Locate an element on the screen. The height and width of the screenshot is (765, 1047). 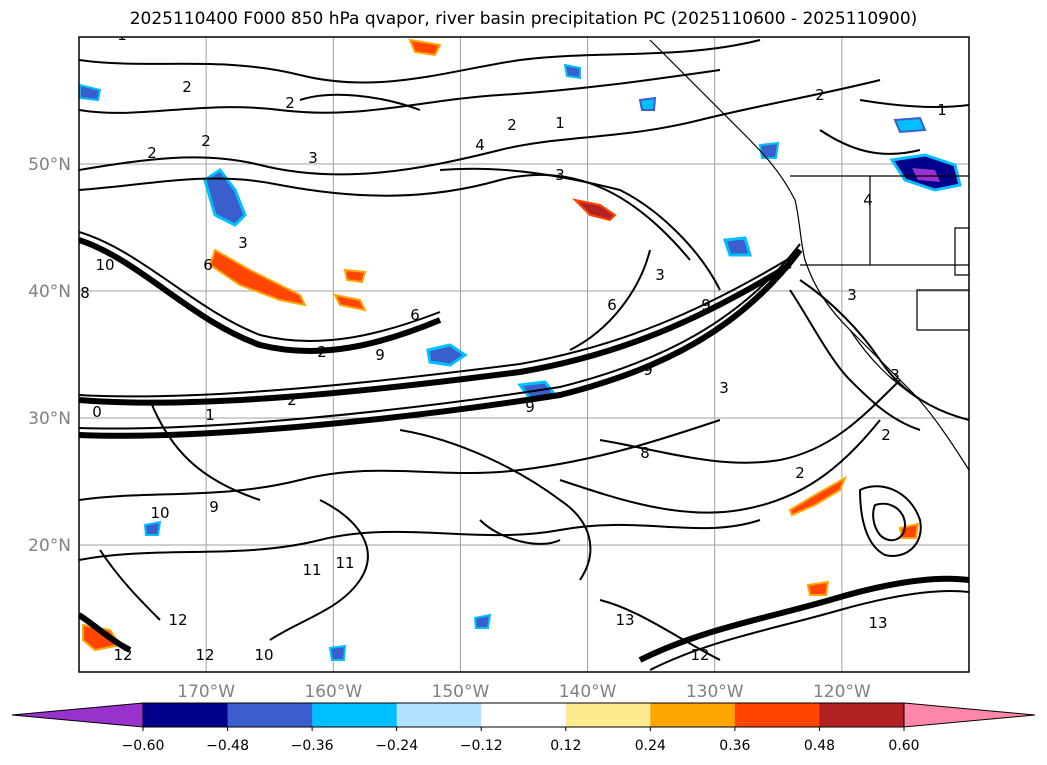
colorbar-tick-label: −0.36 is located at coordinates (312, 746).